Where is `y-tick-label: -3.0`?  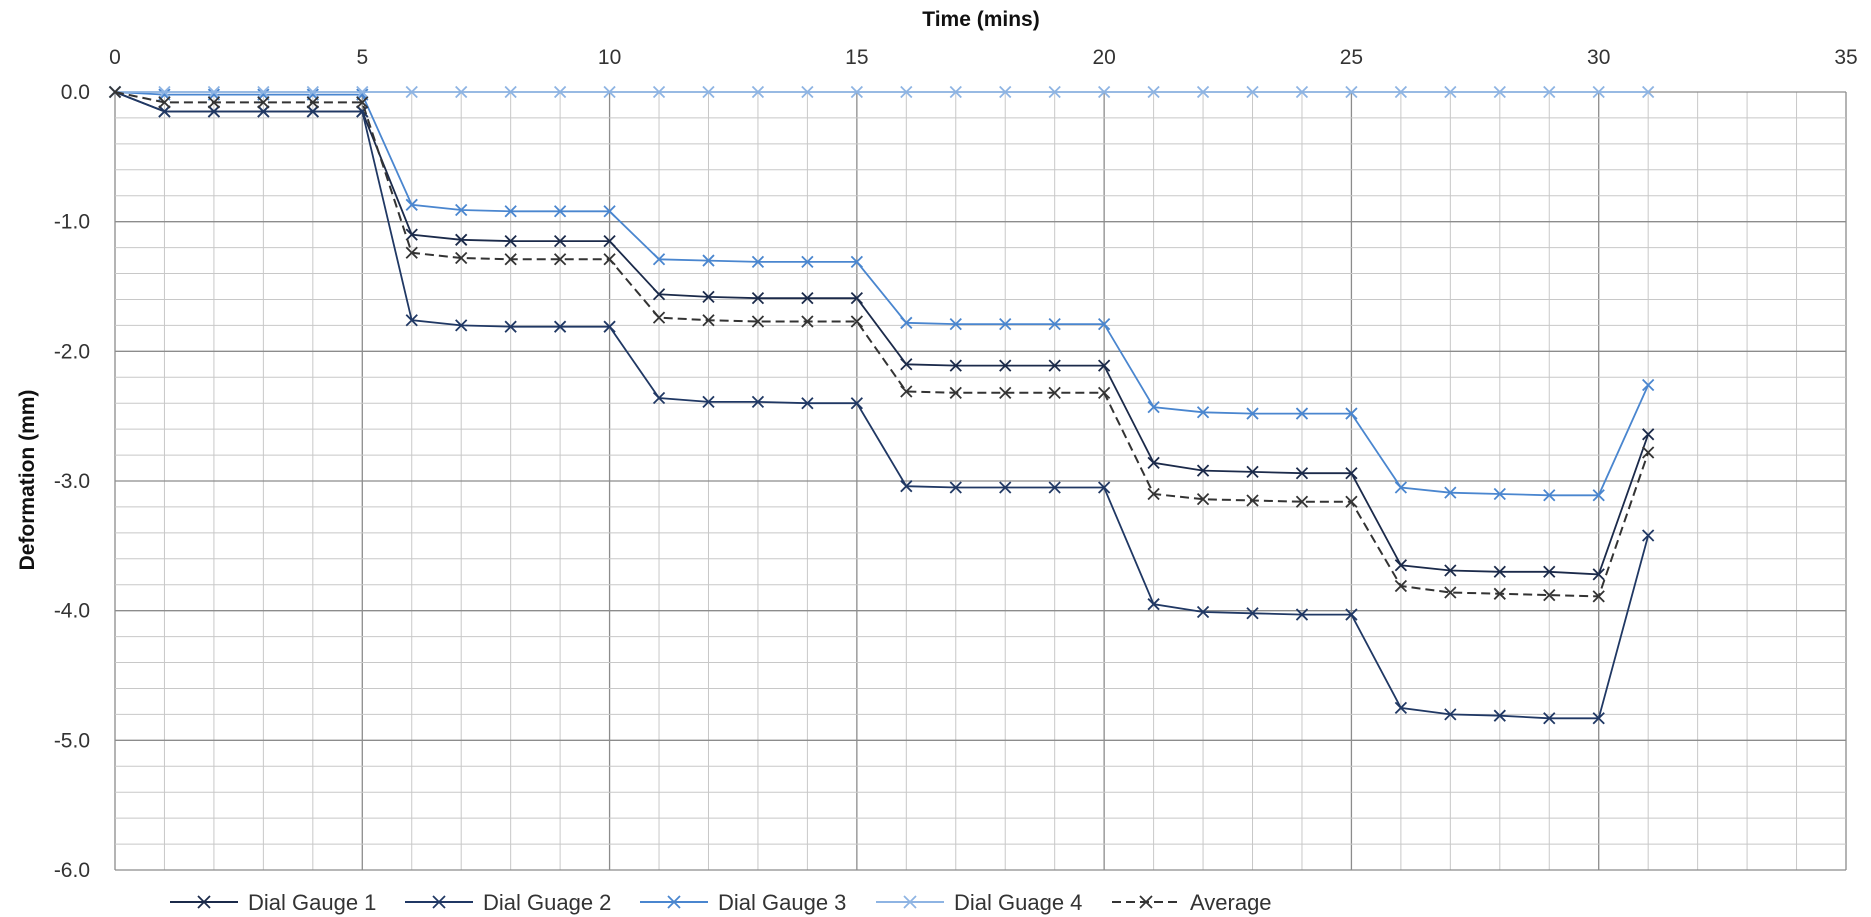
y-tick-label: -3.0 is located at coordinates (72, 481).